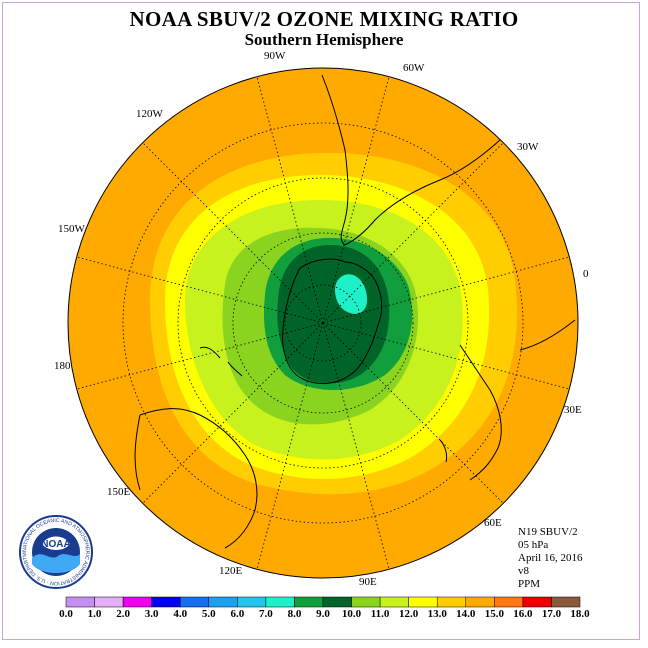 This screenshot has height=648, width=648. I want to click on legend-tick-label: 9.0, so click(323, 614).